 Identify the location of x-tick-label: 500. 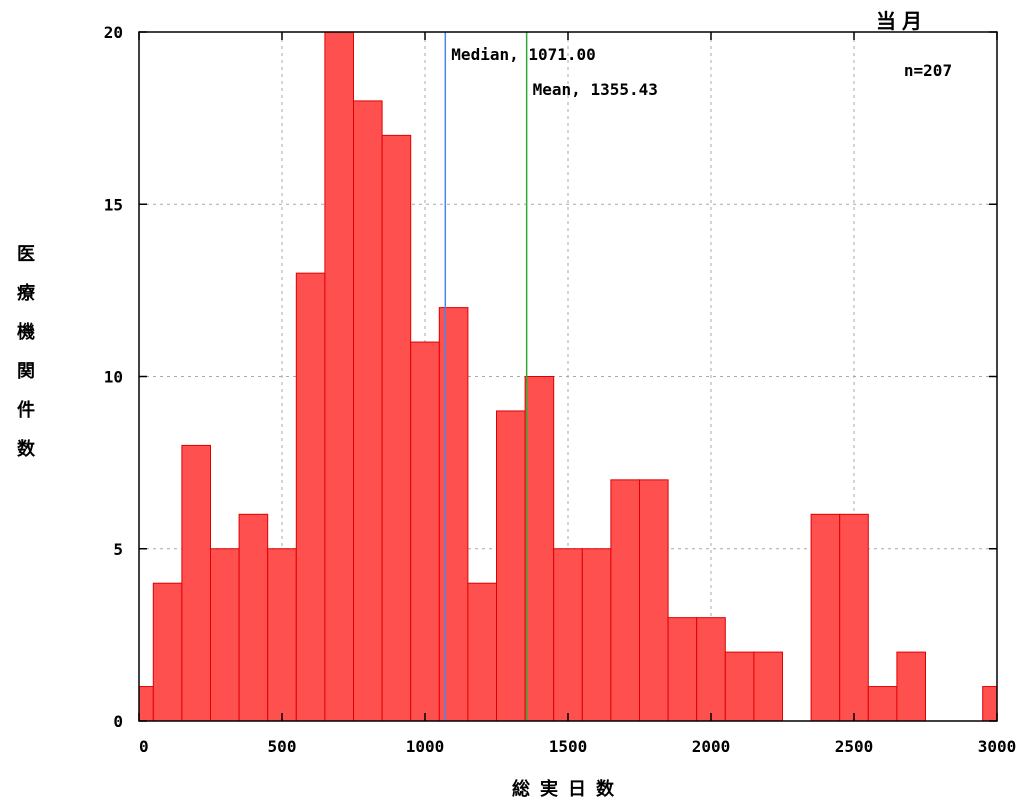
(282, 746).